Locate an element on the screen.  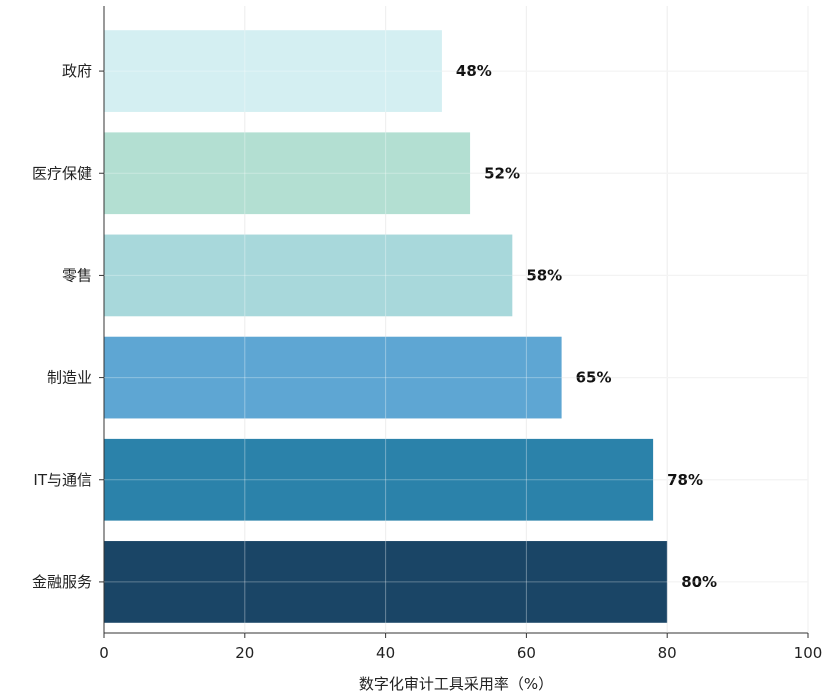
value-label: 58% is located at coordinates (544, 275).